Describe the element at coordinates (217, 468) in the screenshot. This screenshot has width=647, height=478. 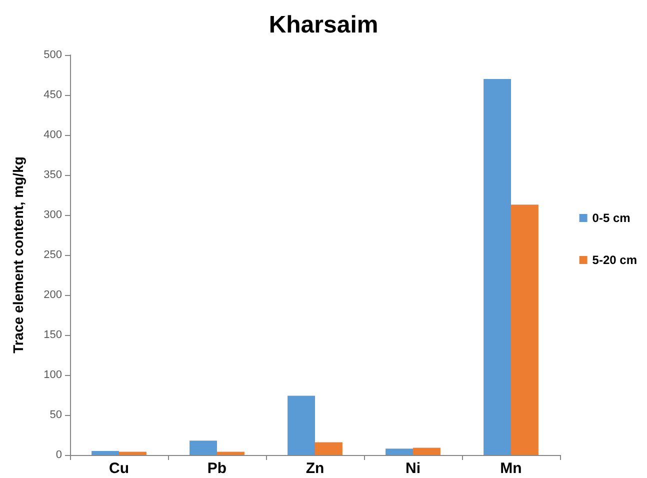
I see `x-tick-label: Pb` at that location.